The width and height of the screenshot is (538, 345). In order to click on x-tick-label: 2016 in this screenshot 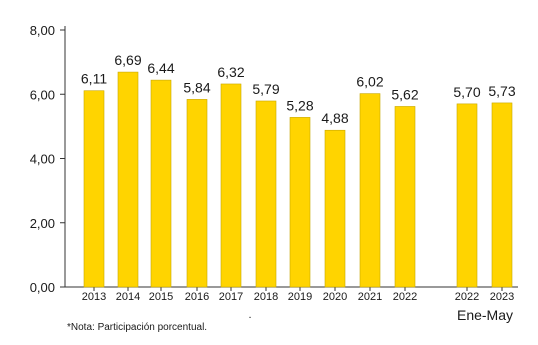, I will do `click(197, 297)`.